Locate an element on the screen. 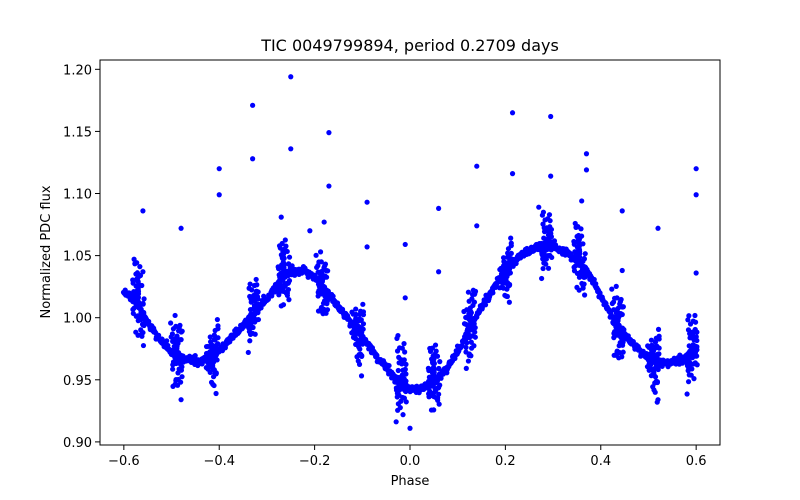  x-tick-label: −0.2 is located at coordinates (315, 461).